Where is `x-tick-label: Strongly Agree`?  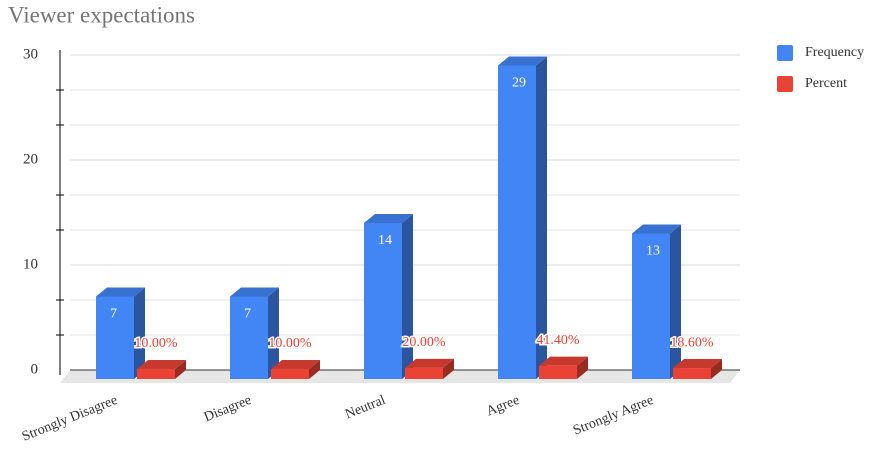
x-tick-label: Strongly Agree is located at coordinates (613, 416).